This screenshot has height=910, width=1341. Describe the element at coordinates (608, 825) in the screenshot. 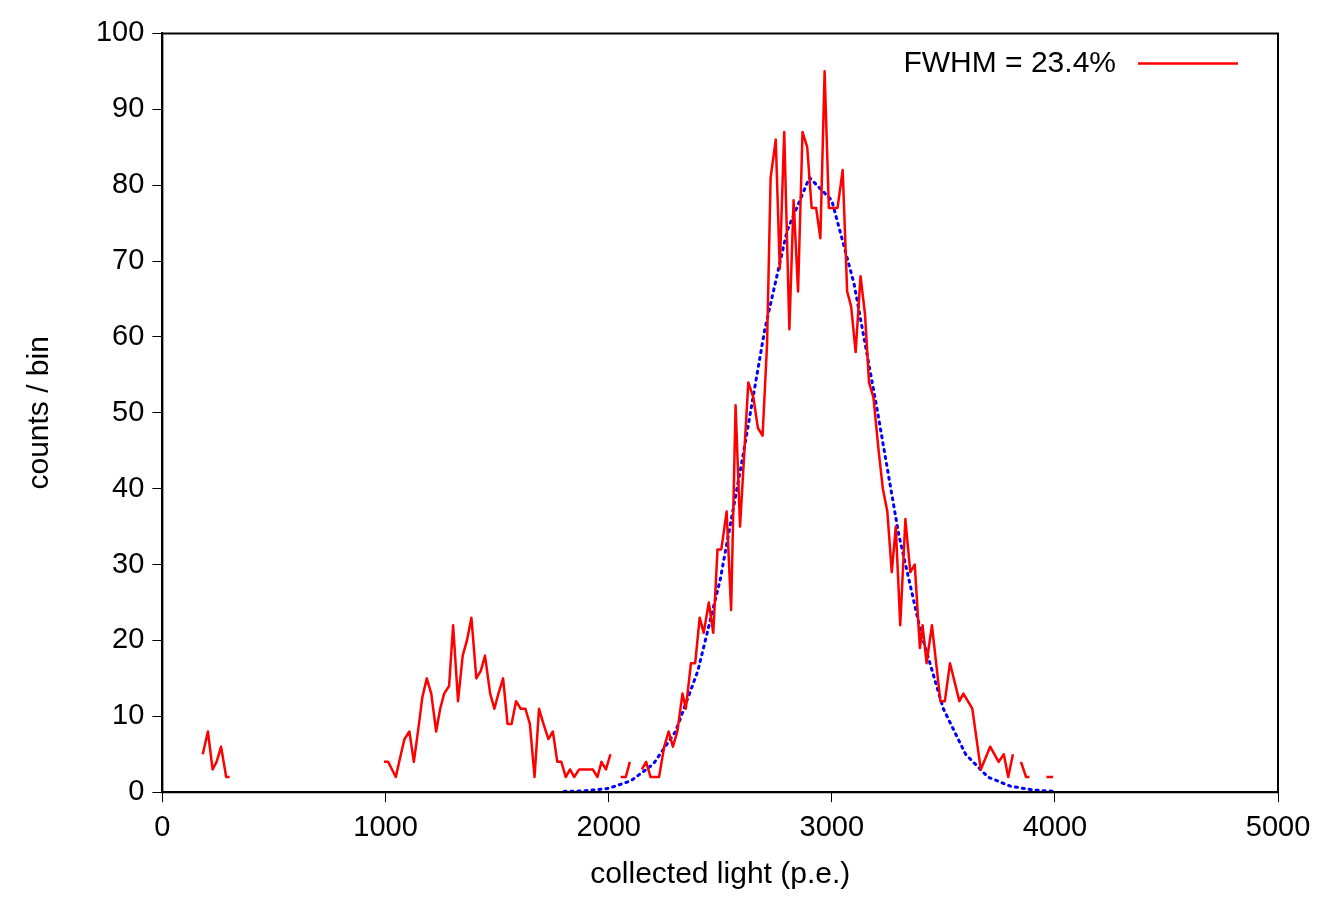

I see `x-tick-label: 2000` at that location.